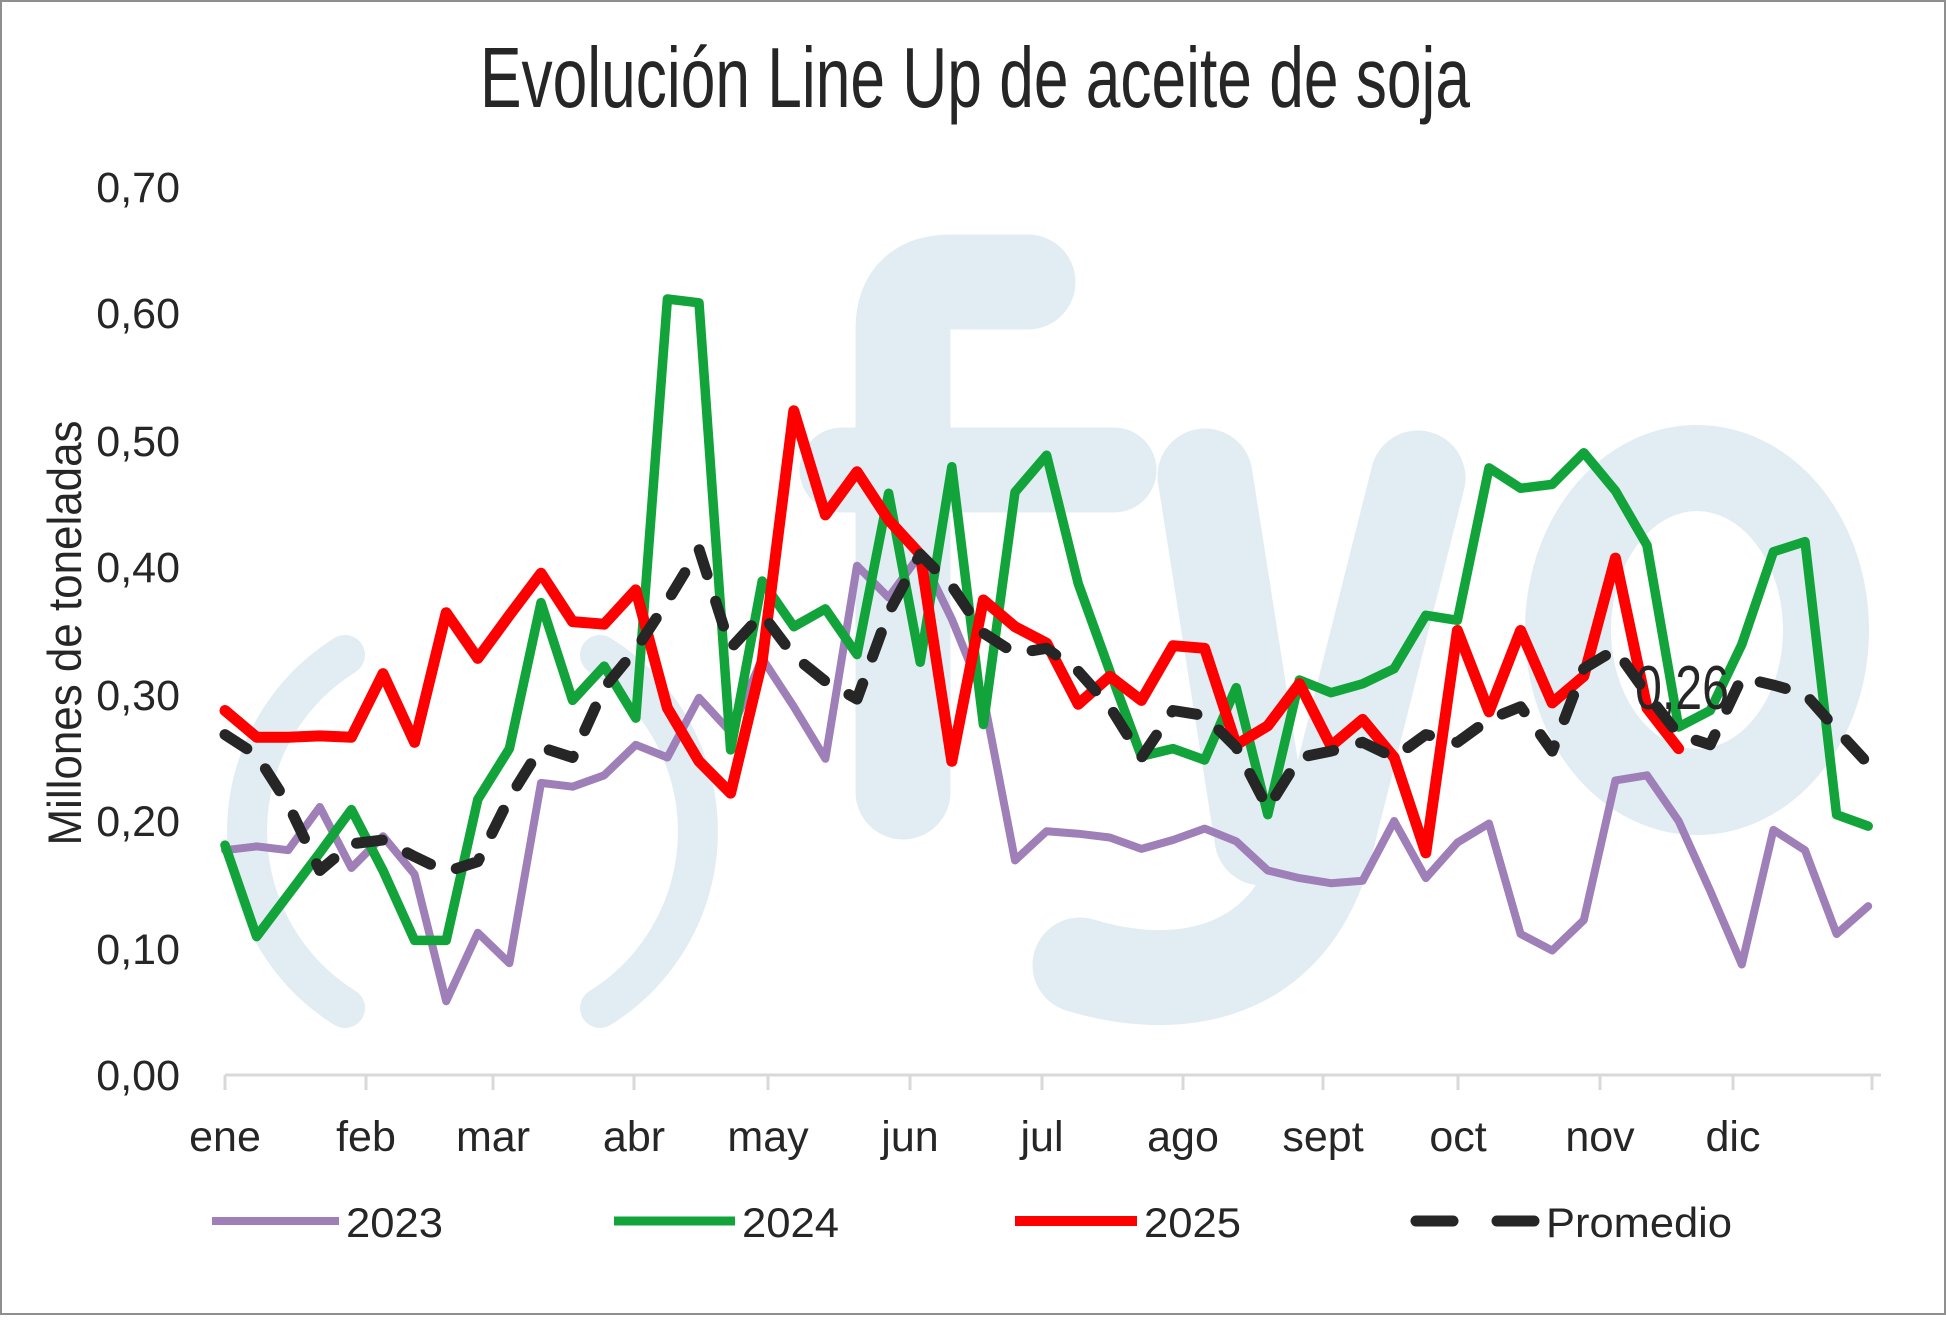  What do you see at coordinates (138, 696) in the screenshot?
I see `svg-text: 0,30` at bounding box center [138, 696].